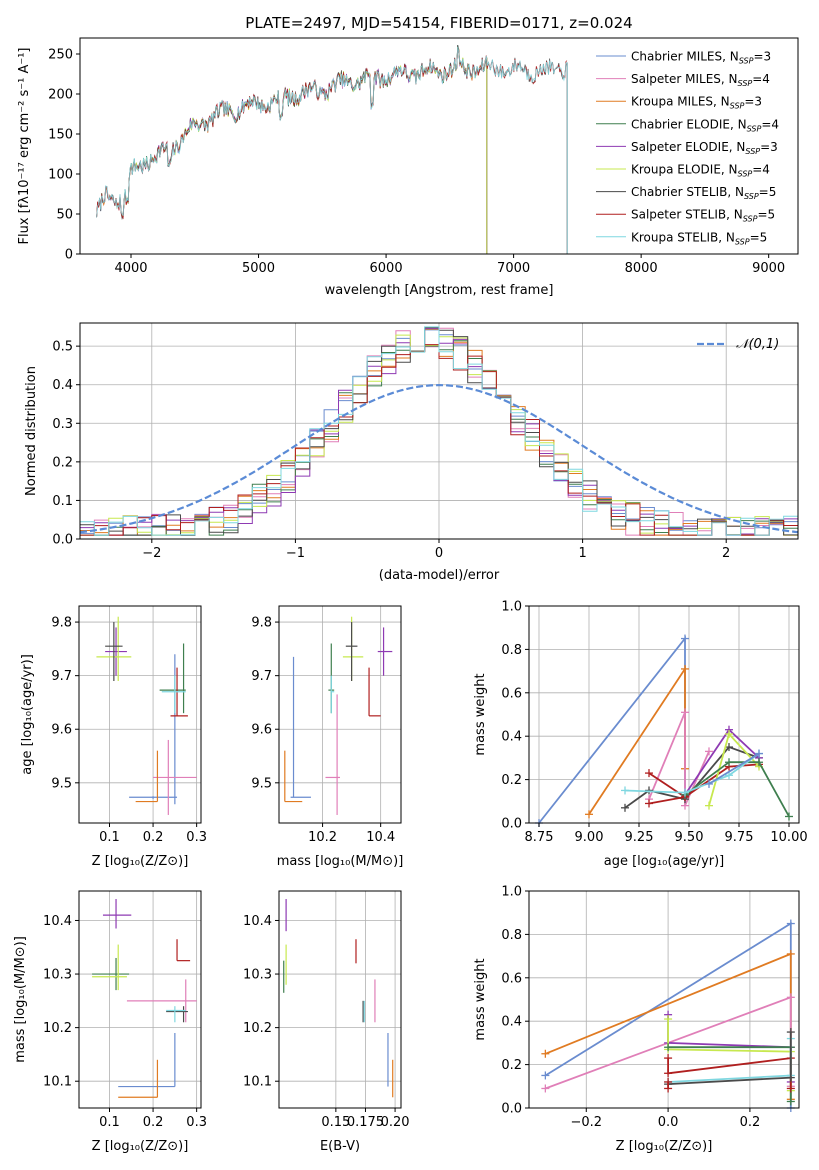 This screenshot has width=819, height=1170. I want to click on y-tick-label: 100, so click(60, 175).